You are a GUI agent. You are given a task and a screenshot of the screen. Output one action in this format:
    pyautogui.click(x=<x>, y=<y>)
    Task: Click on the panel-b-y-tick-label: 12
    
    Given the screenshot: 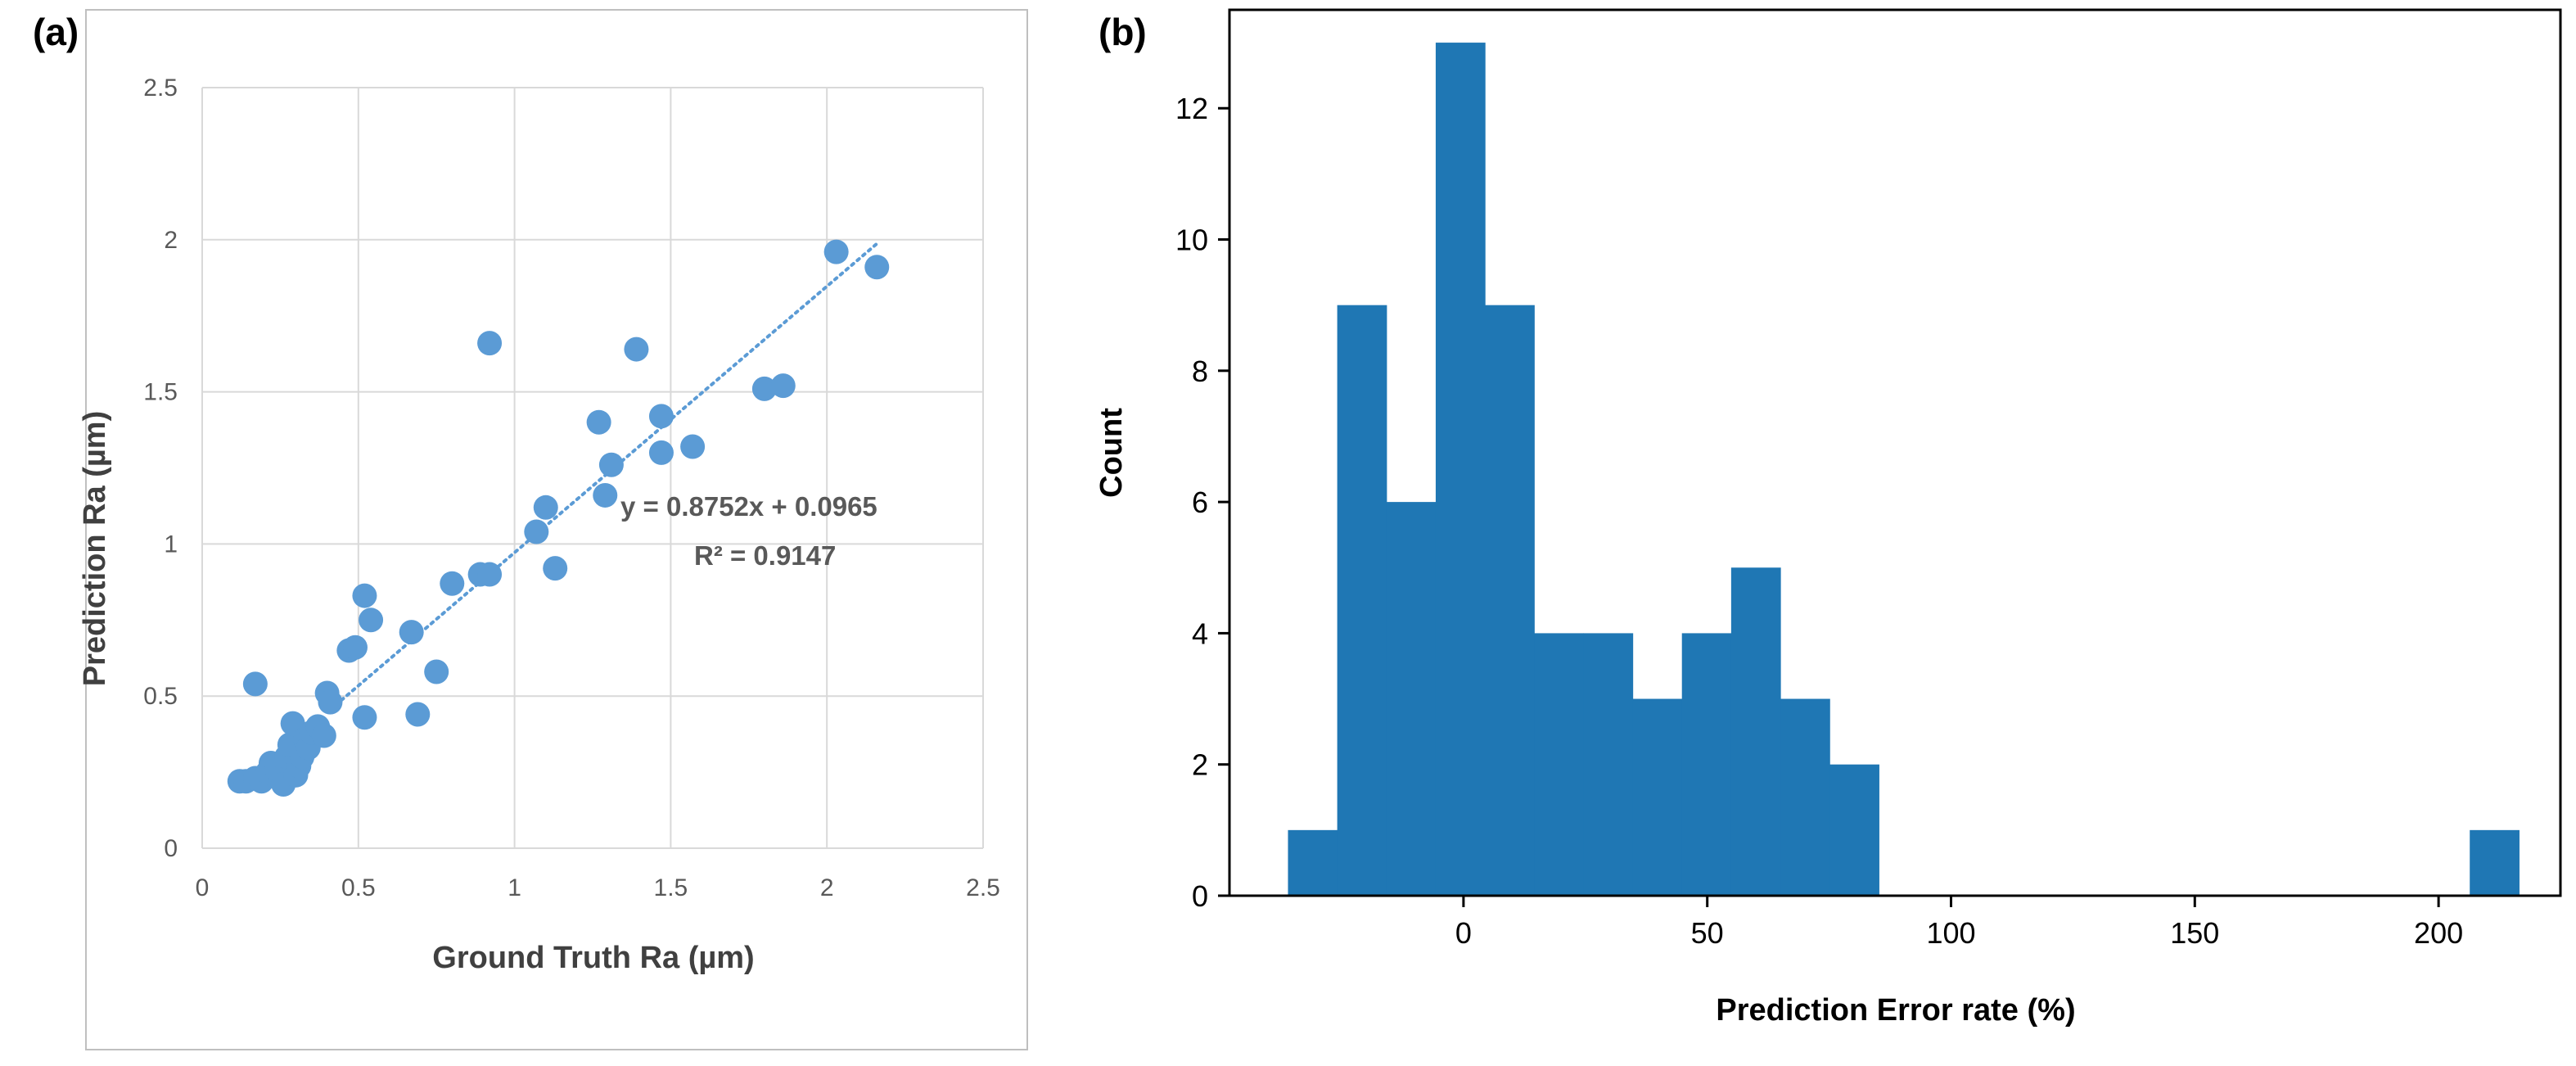 What is the action you would take?
    pyautogui.click(x=1191, y=108)
    